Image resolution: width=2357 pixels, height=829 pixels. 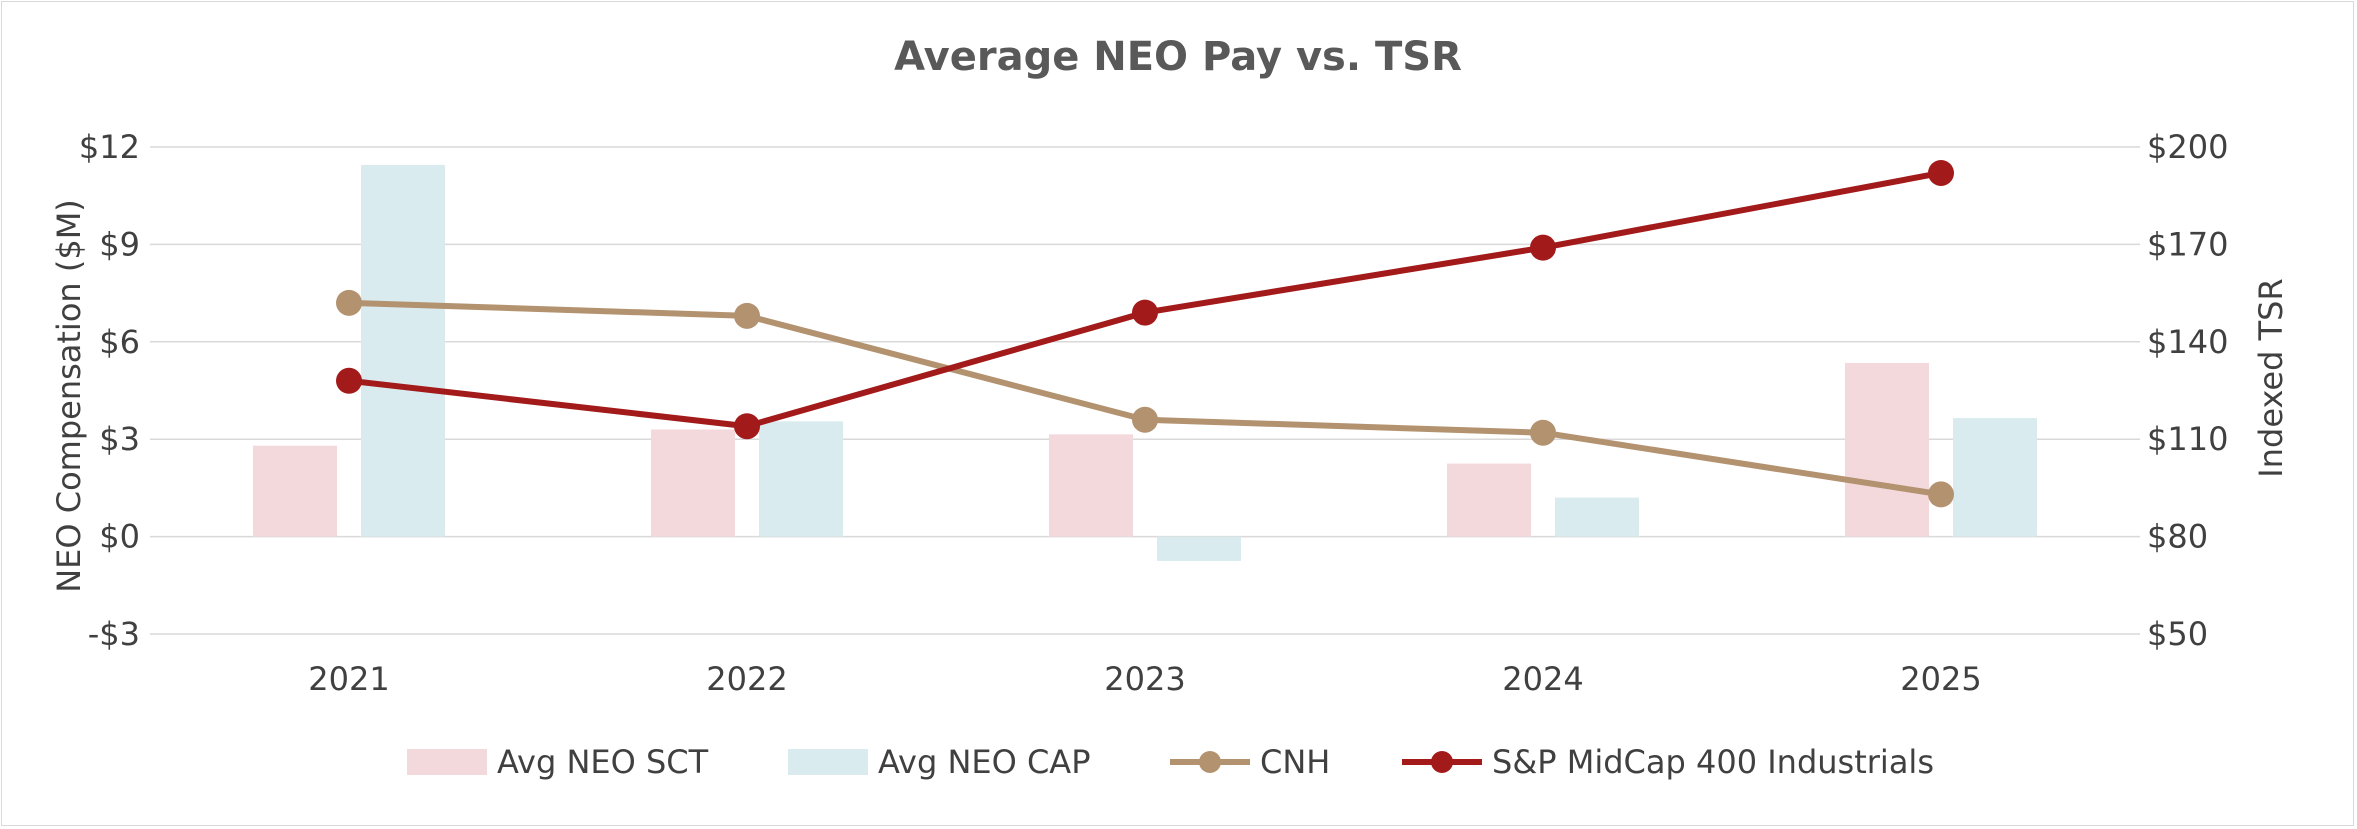 What do you see at coordinates (828, 762) in the screenshot?
I see `legend-swatch-avg-neo-cap` at bounding box center [828, 762].